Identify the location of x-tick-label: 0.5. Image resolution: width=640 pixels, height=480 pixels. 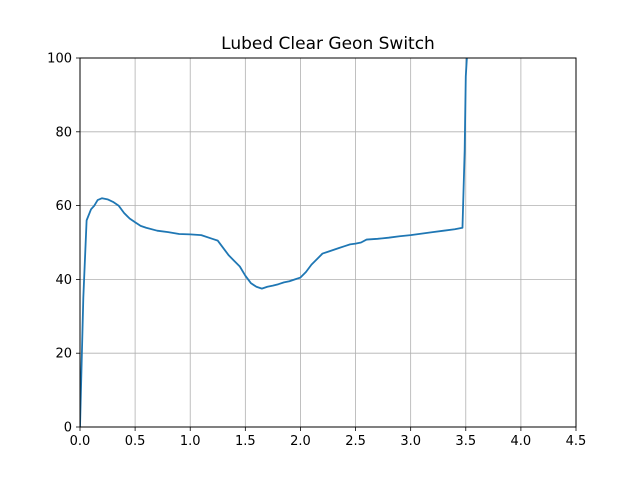
(135, 441).